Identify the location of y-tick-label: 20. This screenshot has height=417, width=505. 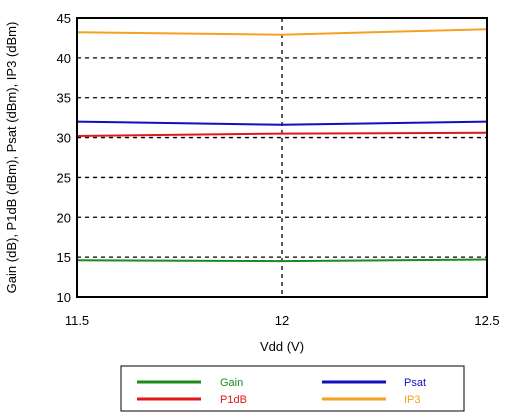
(64, 217).